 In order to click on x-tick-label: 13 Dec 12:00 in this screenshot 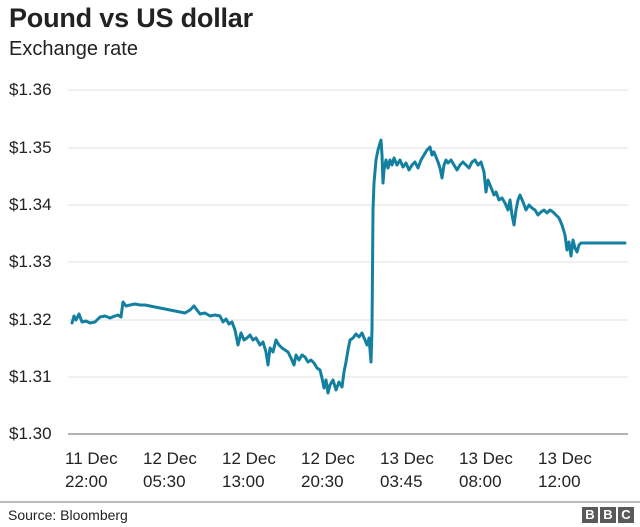, I will do `click(565, 470)`.